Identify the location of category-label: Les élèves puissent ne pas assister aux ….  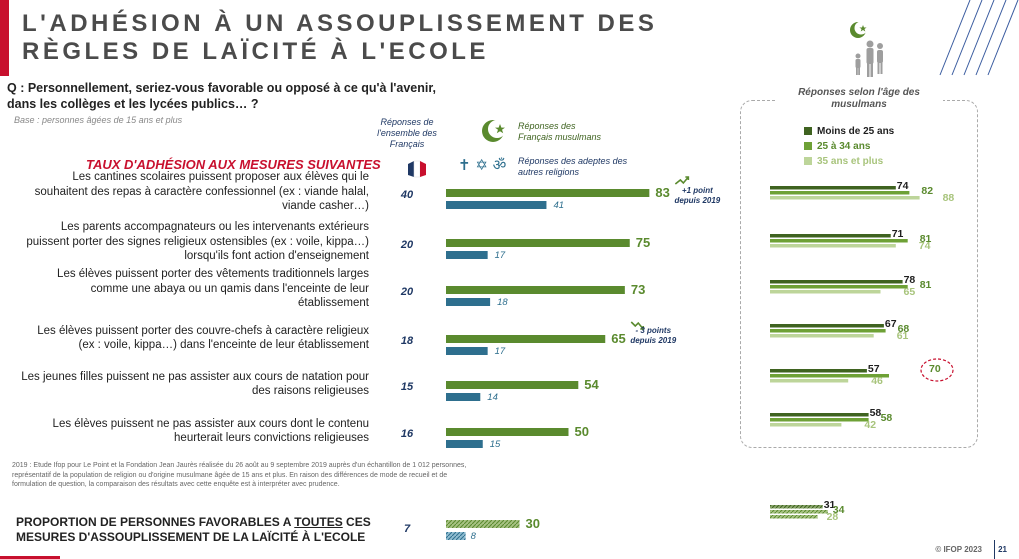
(184, 431).